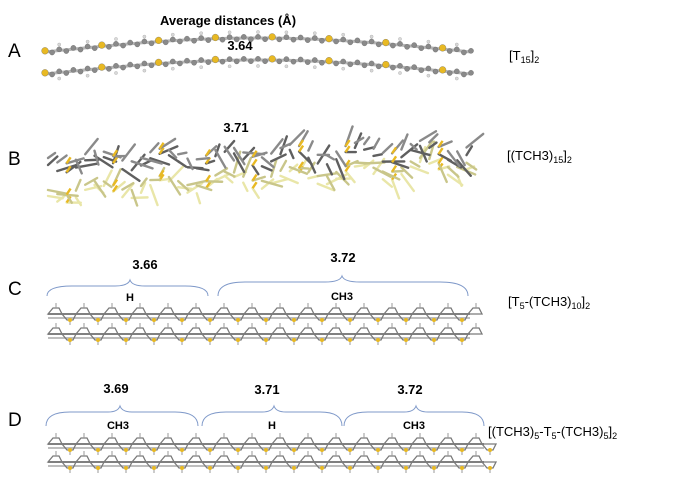  I want to click on panel-b: B 3.71 [(TCH3)15]2, so click(290, 163).